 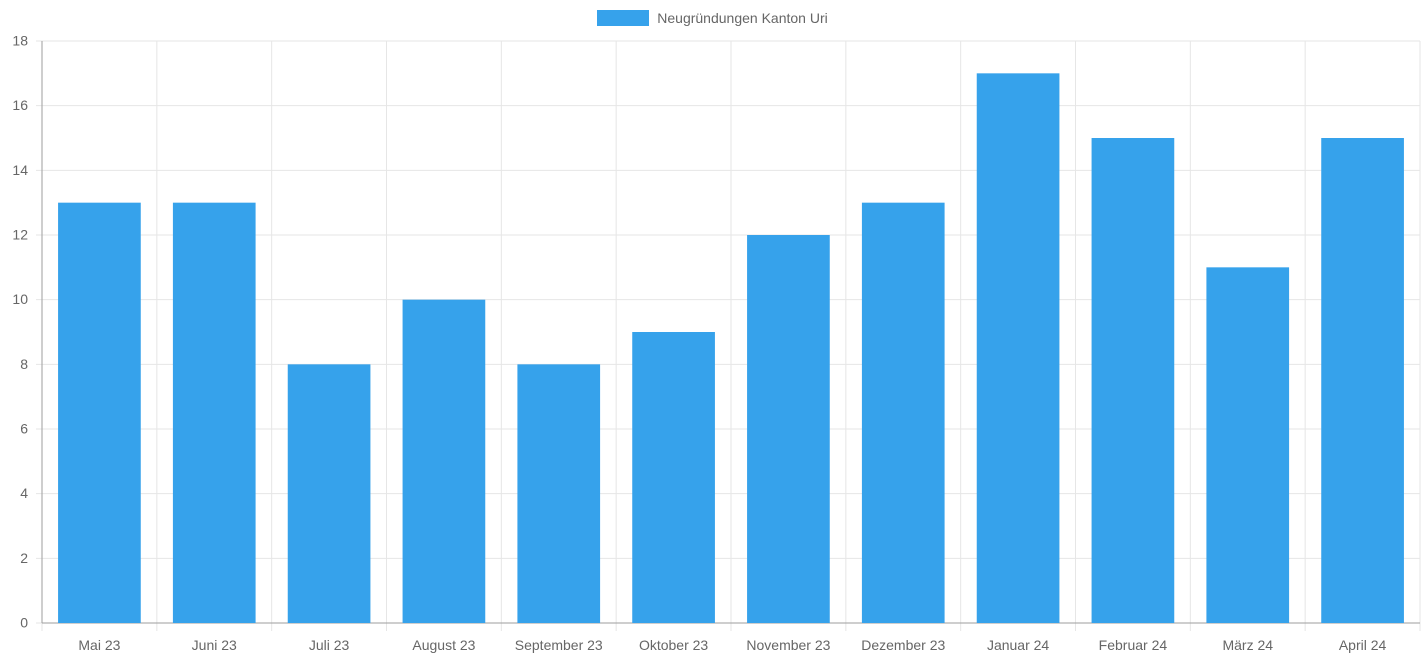 What do you see at coordinates (443, 645) in the screenshot?
I see `x-tick-label: August 23` at bounding box center [443, 645].